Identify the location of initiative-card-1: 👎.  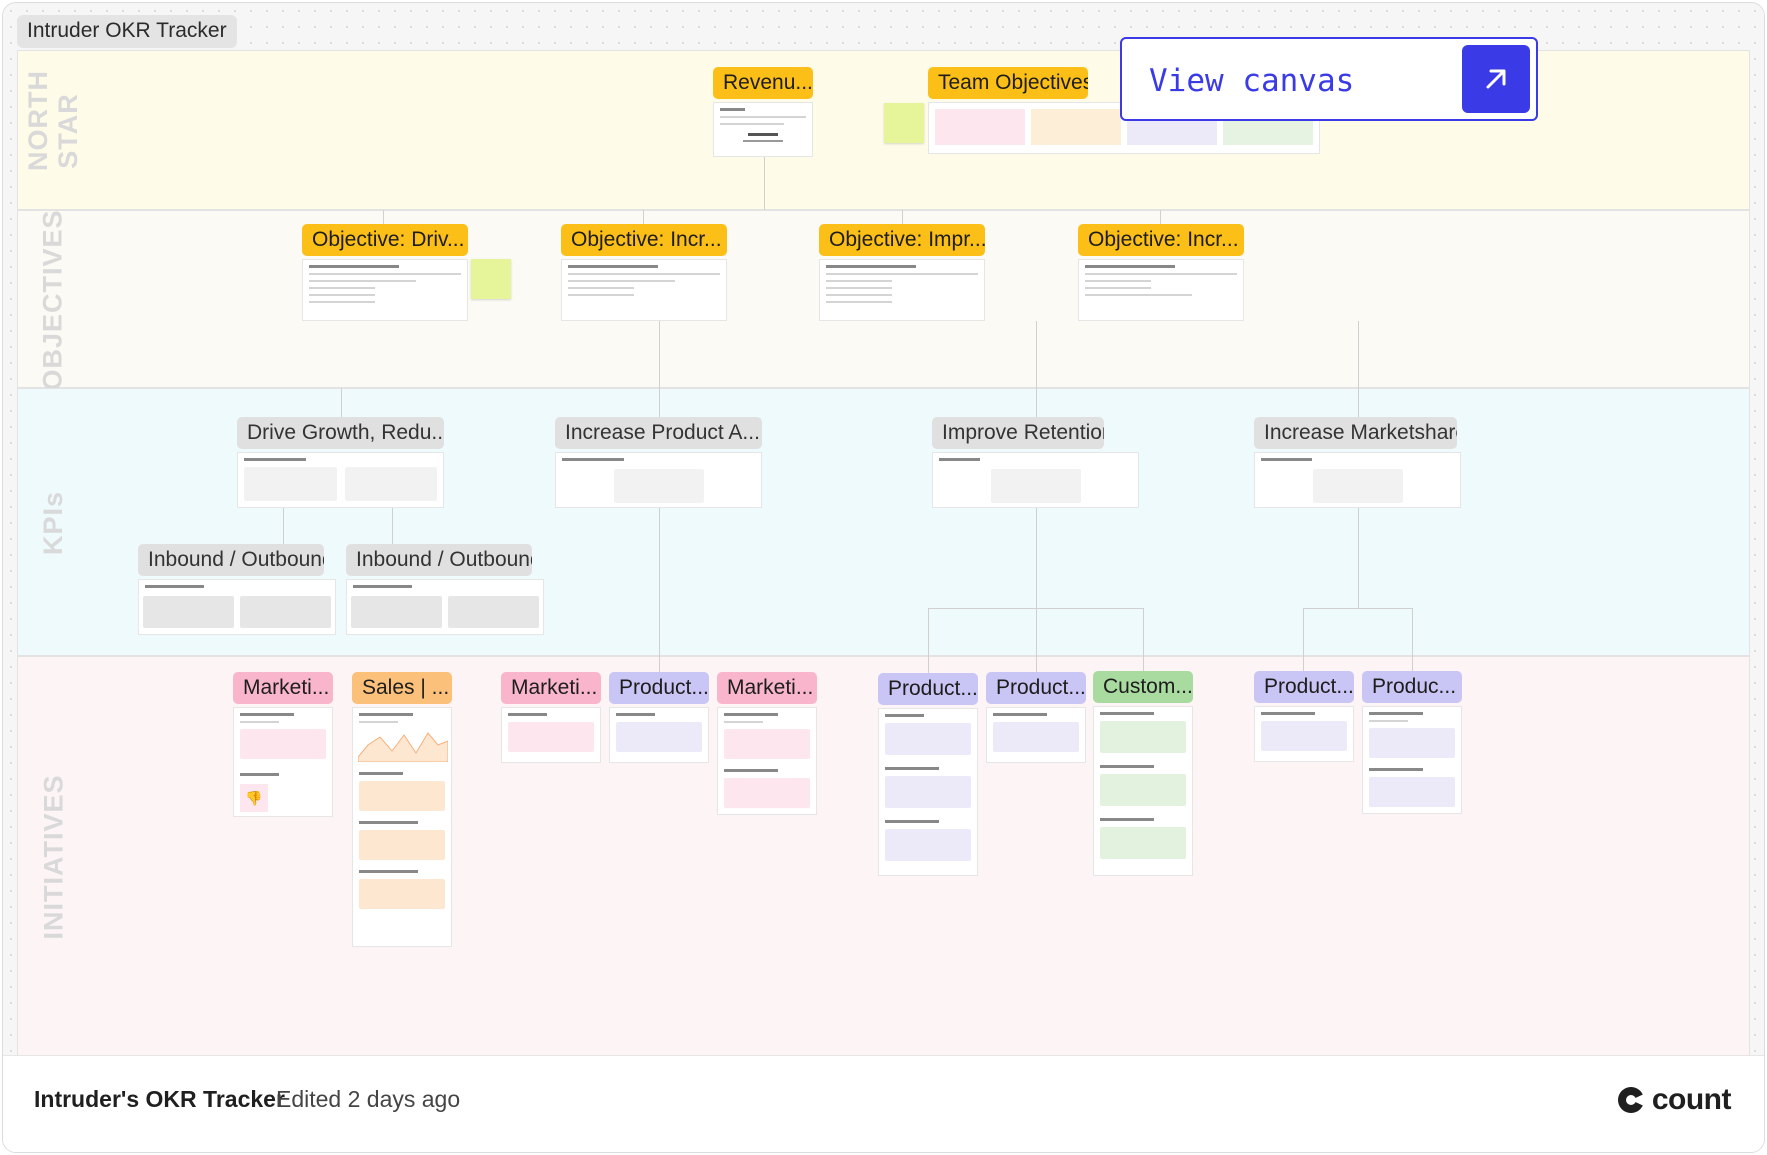
(283, 762).